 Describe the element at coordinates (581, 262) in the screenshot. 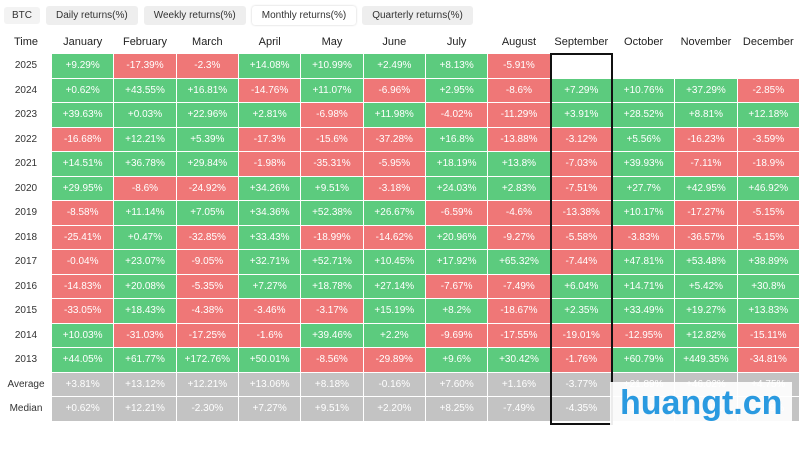

I see `return-cell: -7.44%` at that location.